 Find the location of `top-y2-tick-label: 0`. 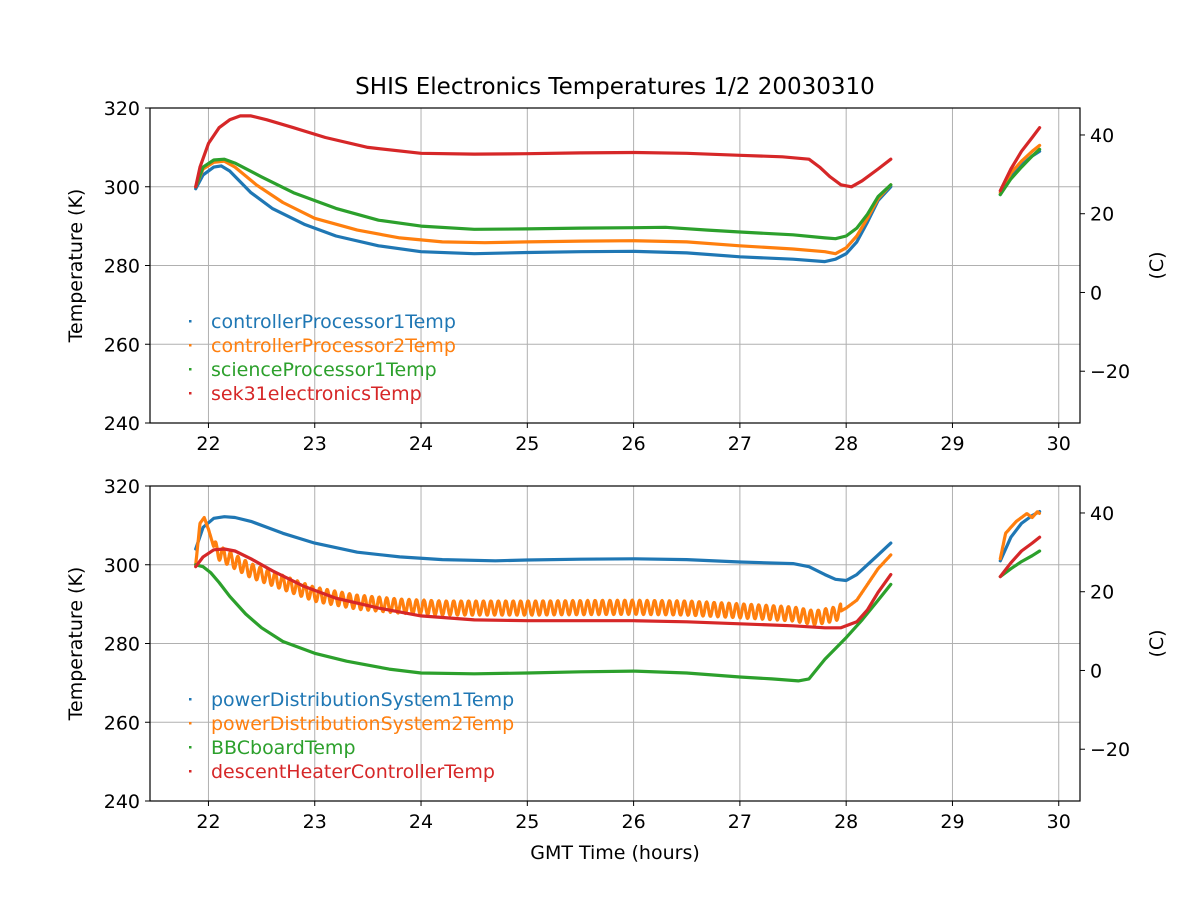

top-y2-tick-label: 0 is located at coordinates (1096, 293).